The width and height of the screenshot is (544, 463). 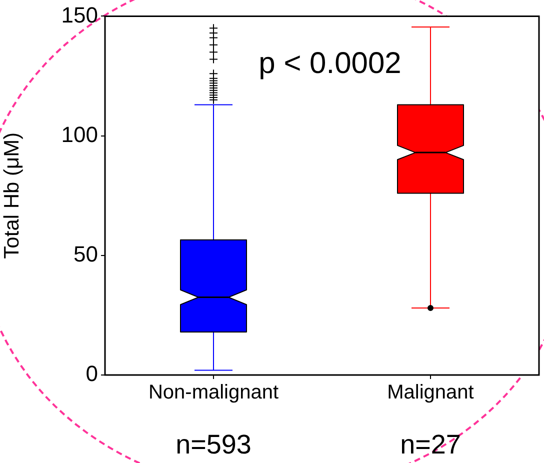 I want to click on text: n=27, so click(x=430, y=445).